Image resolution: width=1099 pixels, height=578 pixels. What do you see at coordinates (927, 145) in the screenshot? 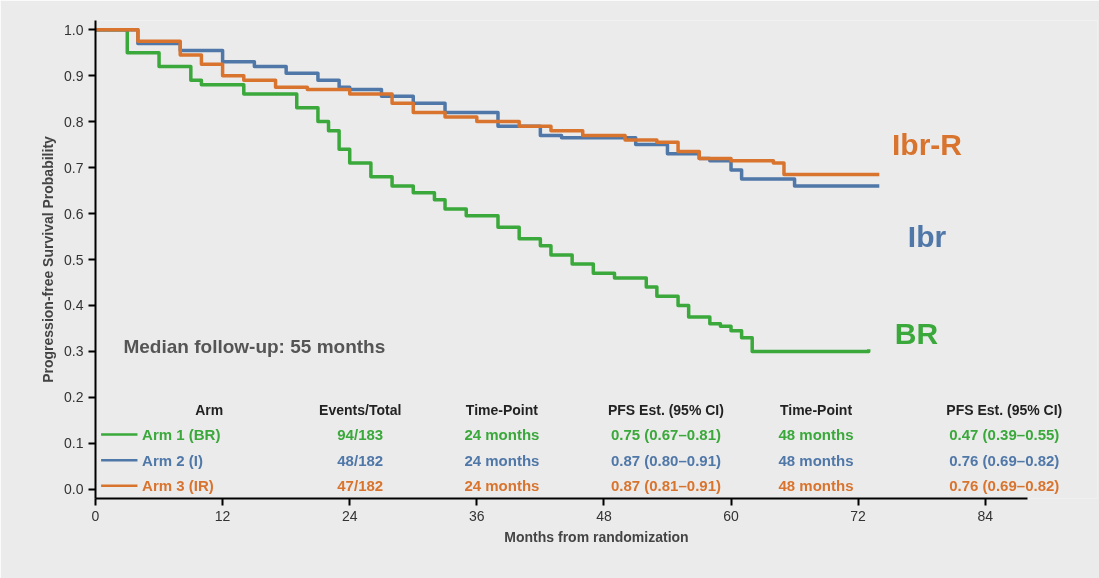
I see `annotation: Ibr-R` at bounding box center [927, 145].